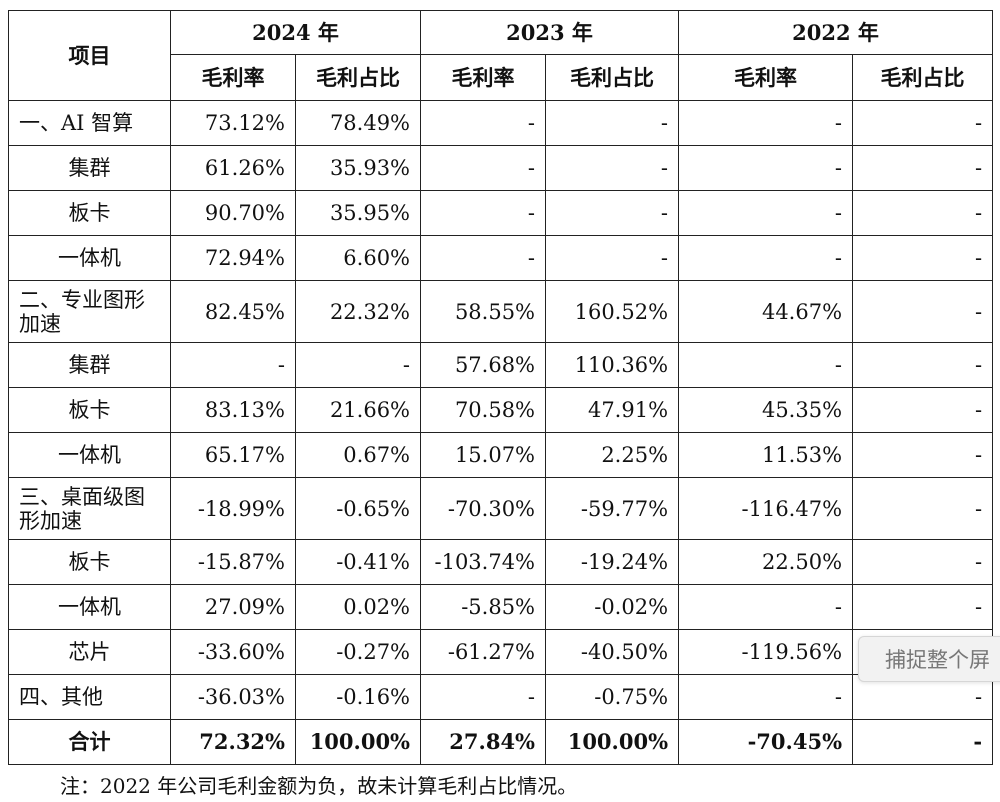 This screenshot has height=802, width=1000. Describe the element at coordinates (766, 742) in the screenshot. I see `total-cell: -70.45%` at that location.